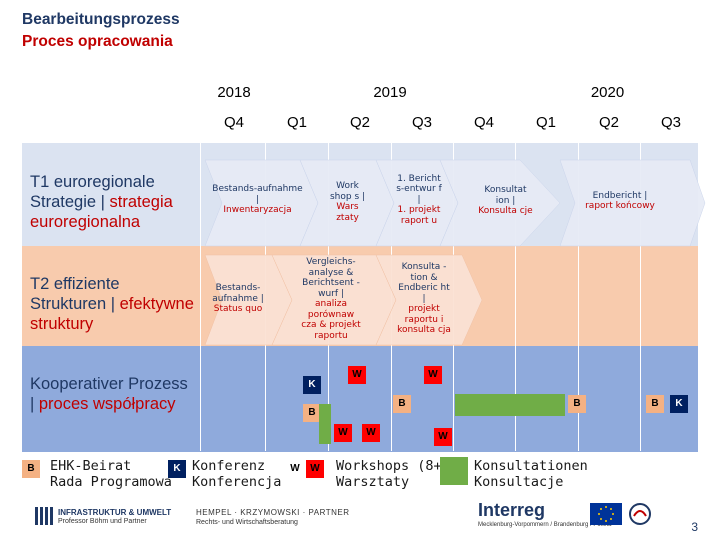  Describe the element at coordinates (505, 211) in the screenshot. I see `chevron-t1-d-pl: Konsulta cje` at that location.